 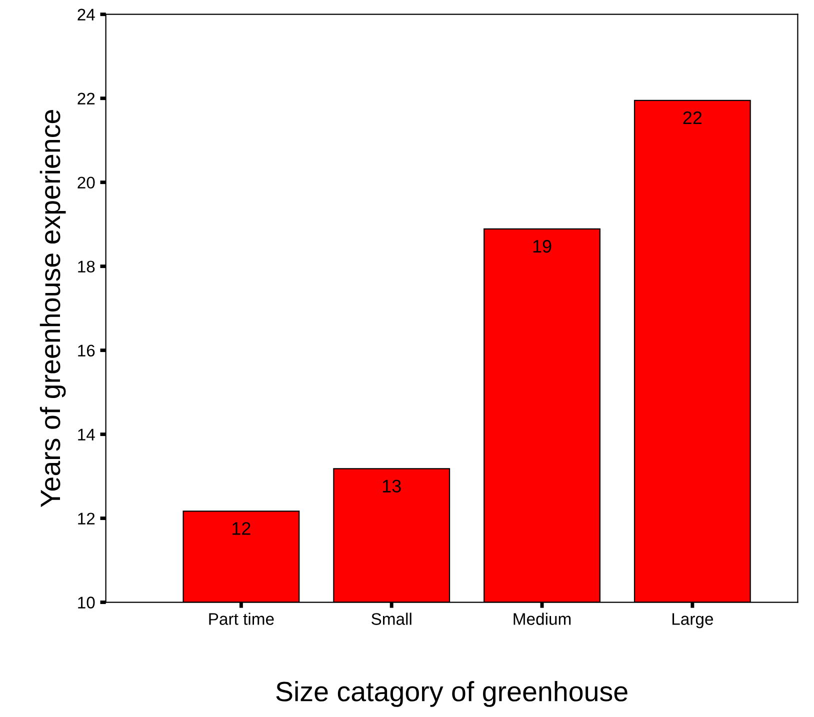 What do you see at coordinates (86, 518) in the screenshot?
I see `y-tick-label: 12` at bounding box center [86, 518].